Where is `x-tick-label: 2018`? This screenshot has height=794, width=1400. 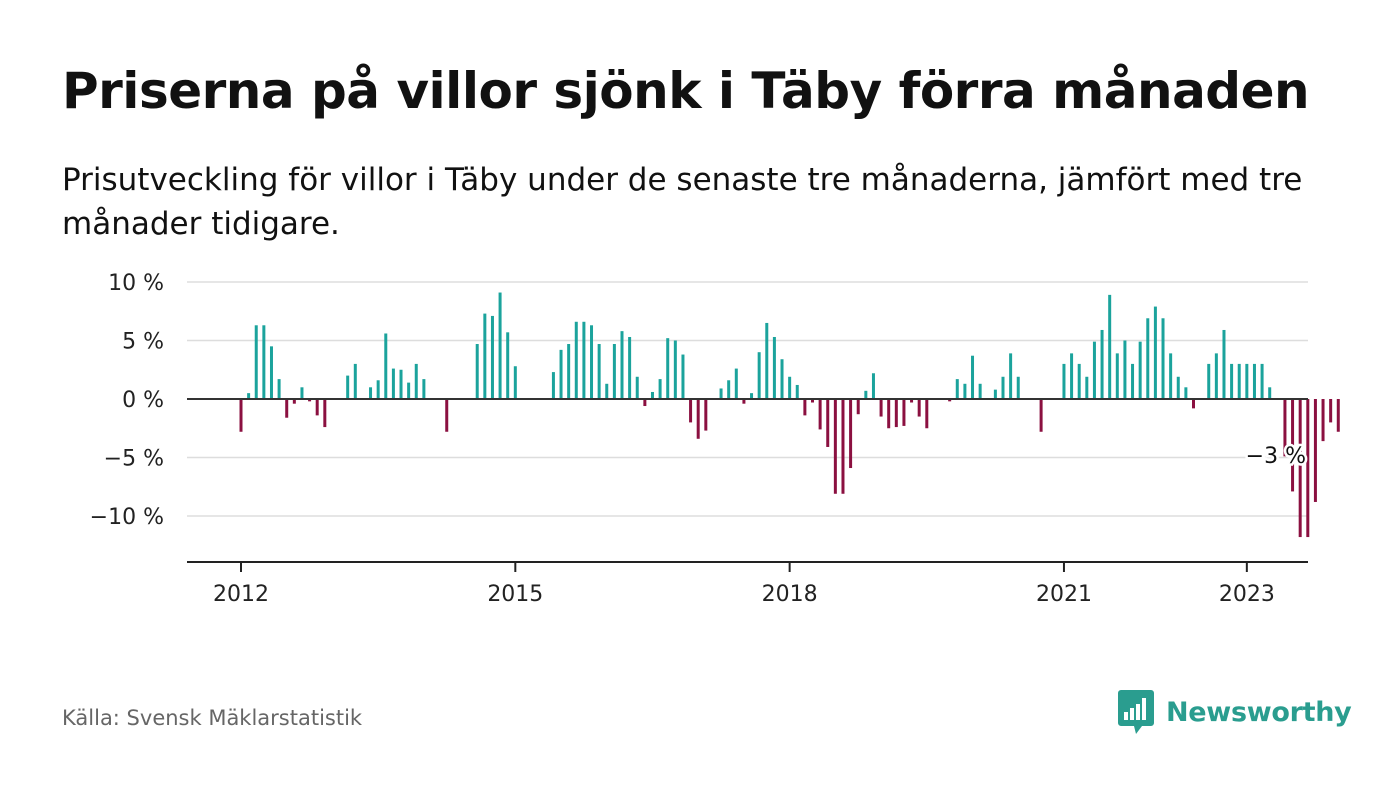 x-tick-label: 2018 is located at coordinates (790, 594).